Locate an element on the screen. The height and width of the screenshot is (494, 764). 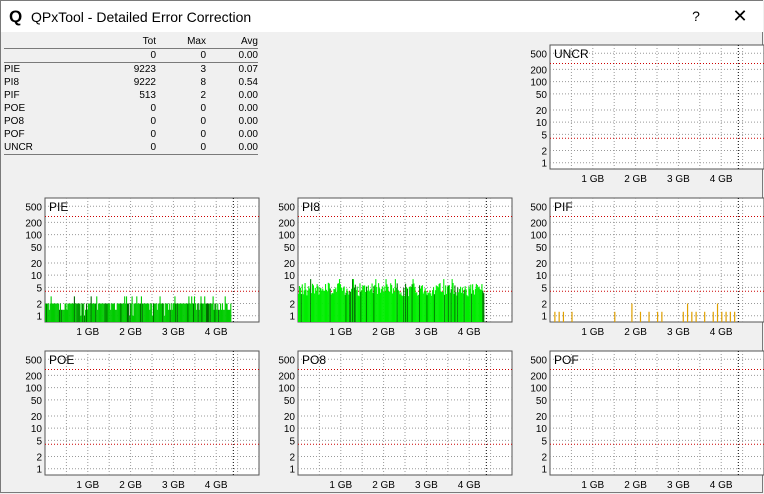
stats-row-label: PIF is located at coordinates (12, 95).